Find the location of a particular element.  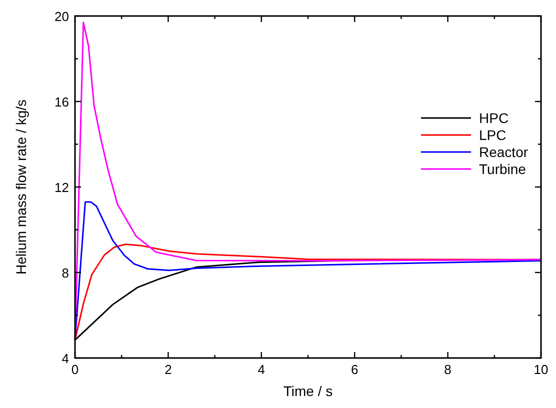

legend-label: Turbine is located at coordinates (502, 169).